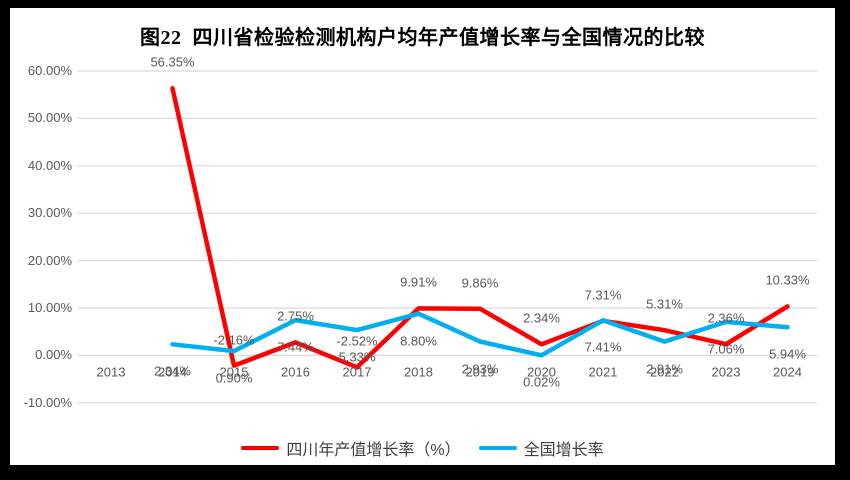 This screenshot has height=480, width=850. What do you see at coordinates (49, 165) in the screenshot?
I see `y-axis-tick-label: 40.00%` at bounding box center [49, 165].